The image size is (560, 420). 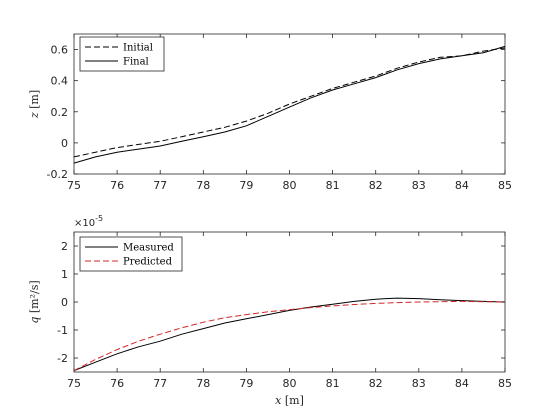 I want to click on bottom-y-tick-label: 0, so click(x=64, y=302).